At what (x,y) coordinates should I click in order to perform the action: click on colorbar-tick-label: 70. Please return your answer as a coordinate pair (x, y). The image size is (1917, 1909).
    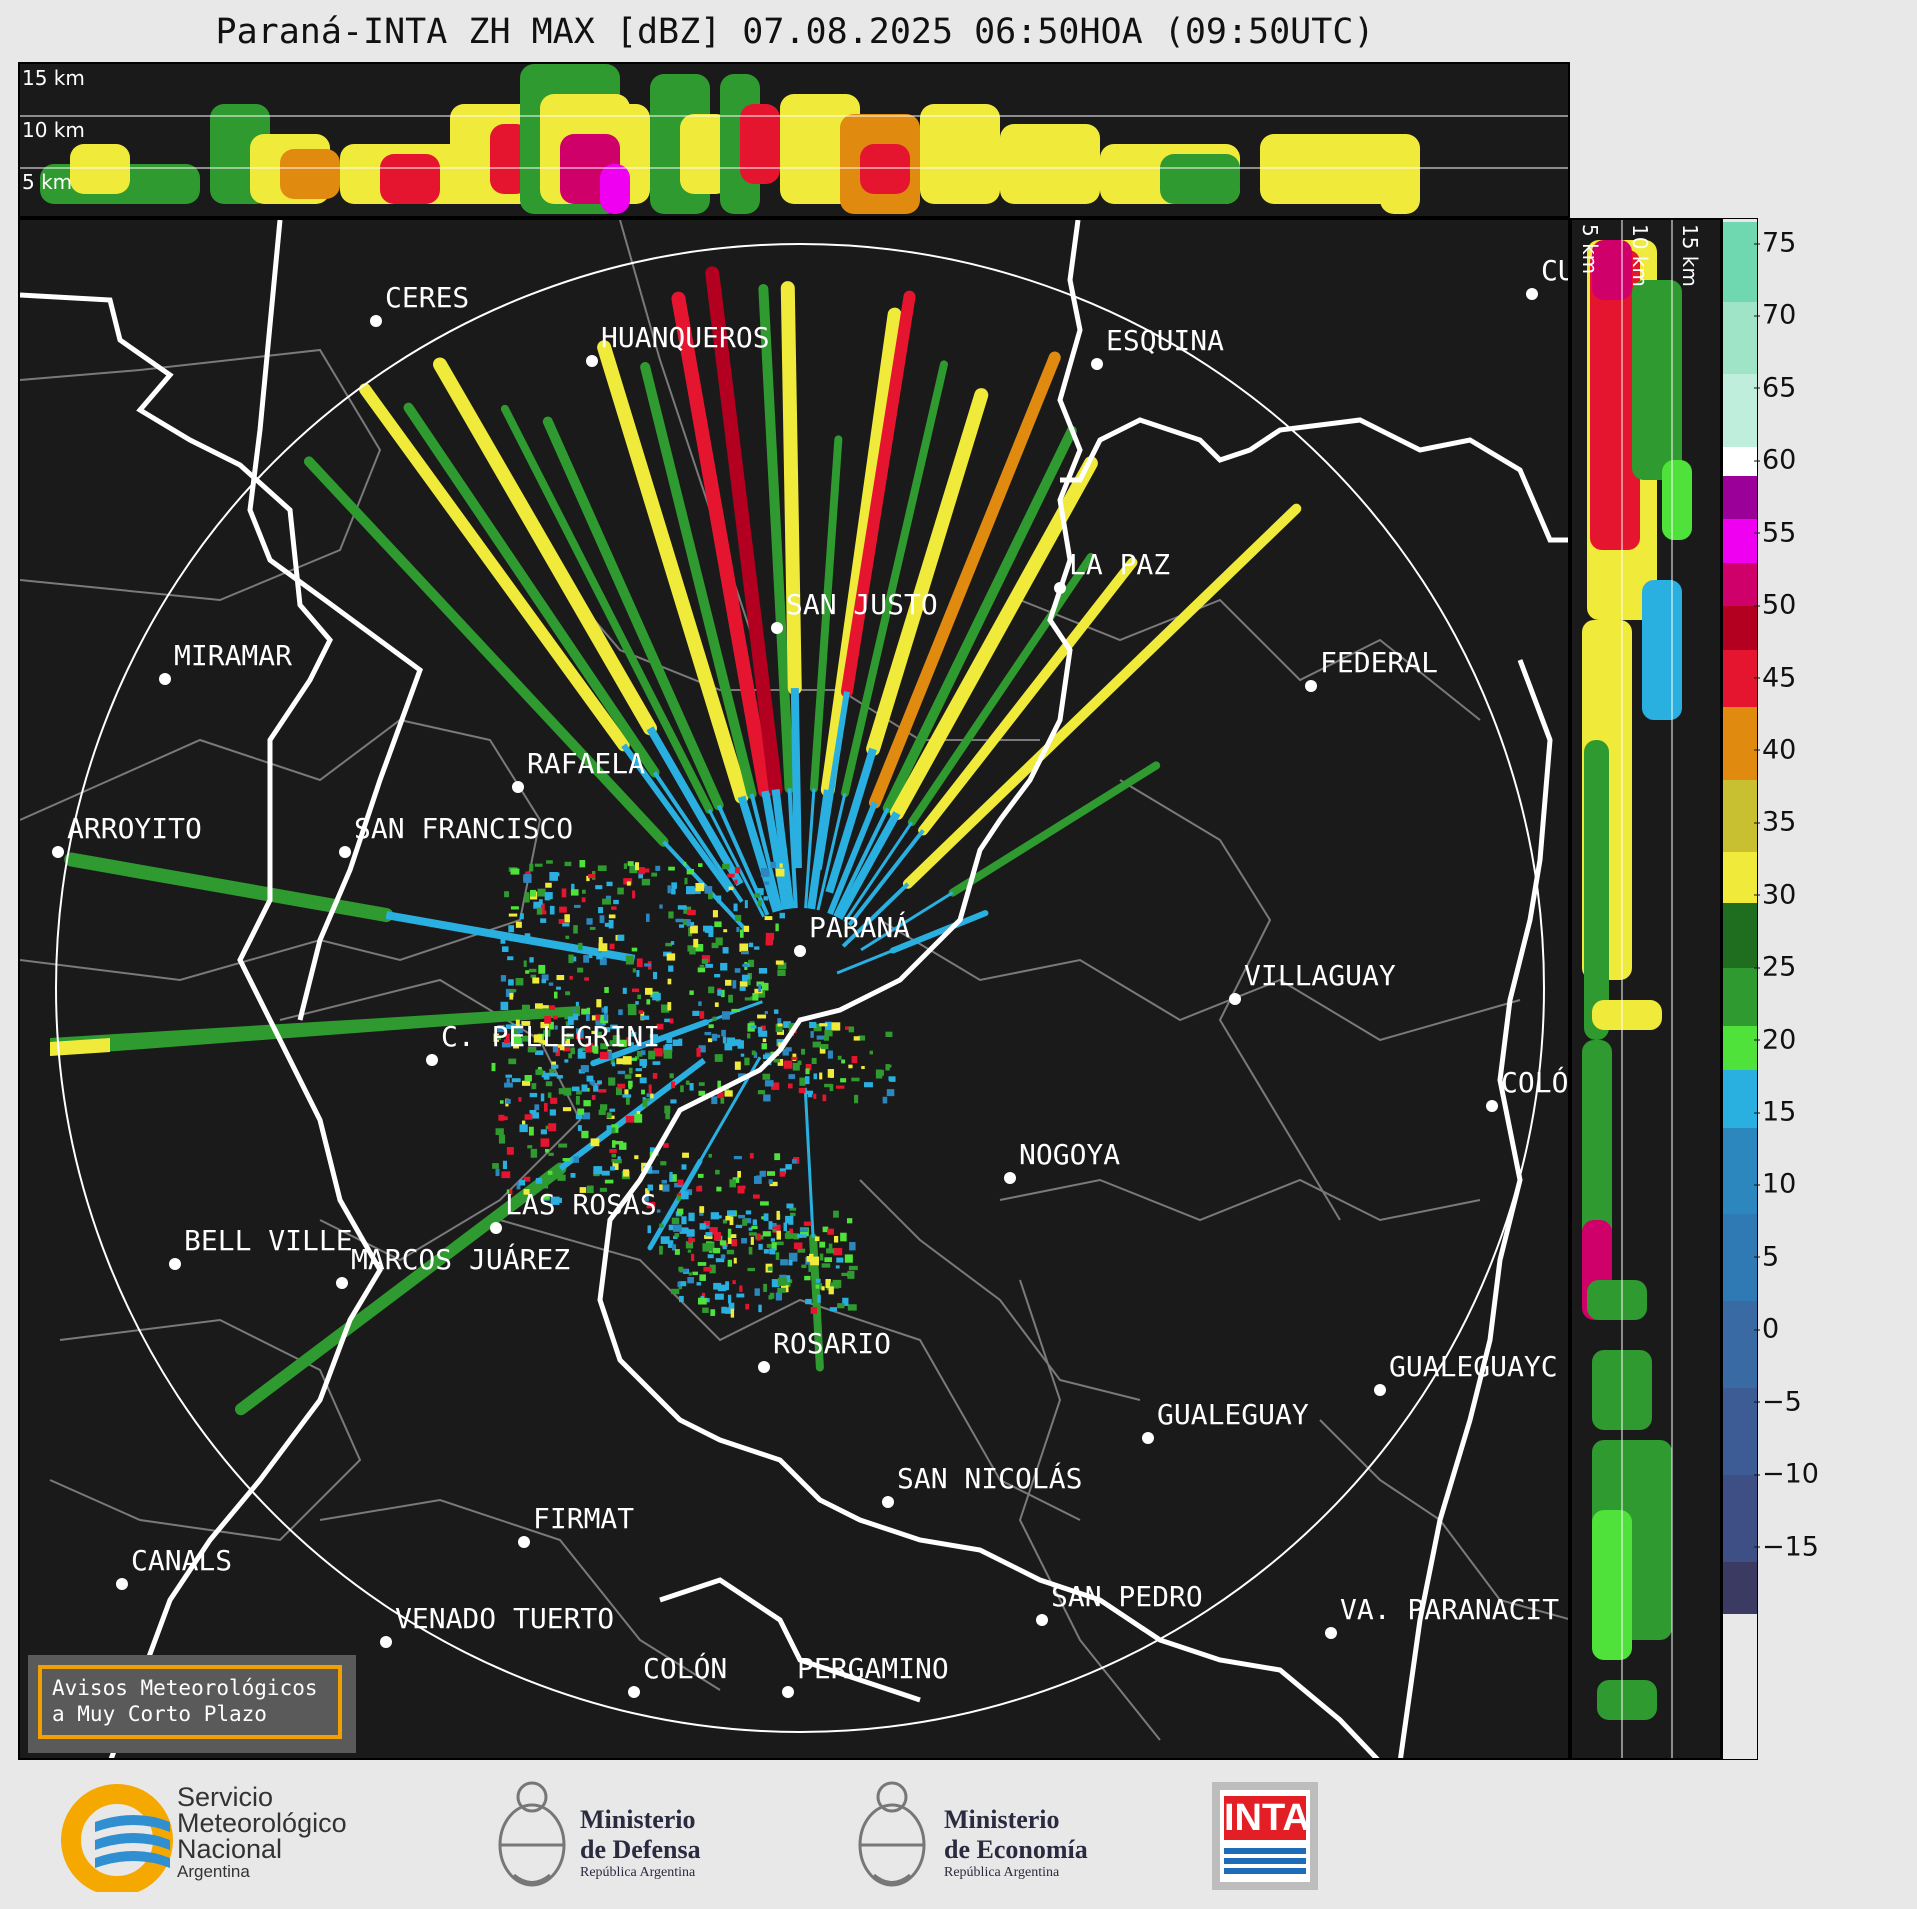
    Looking at the image, I should click on (1775, 315).